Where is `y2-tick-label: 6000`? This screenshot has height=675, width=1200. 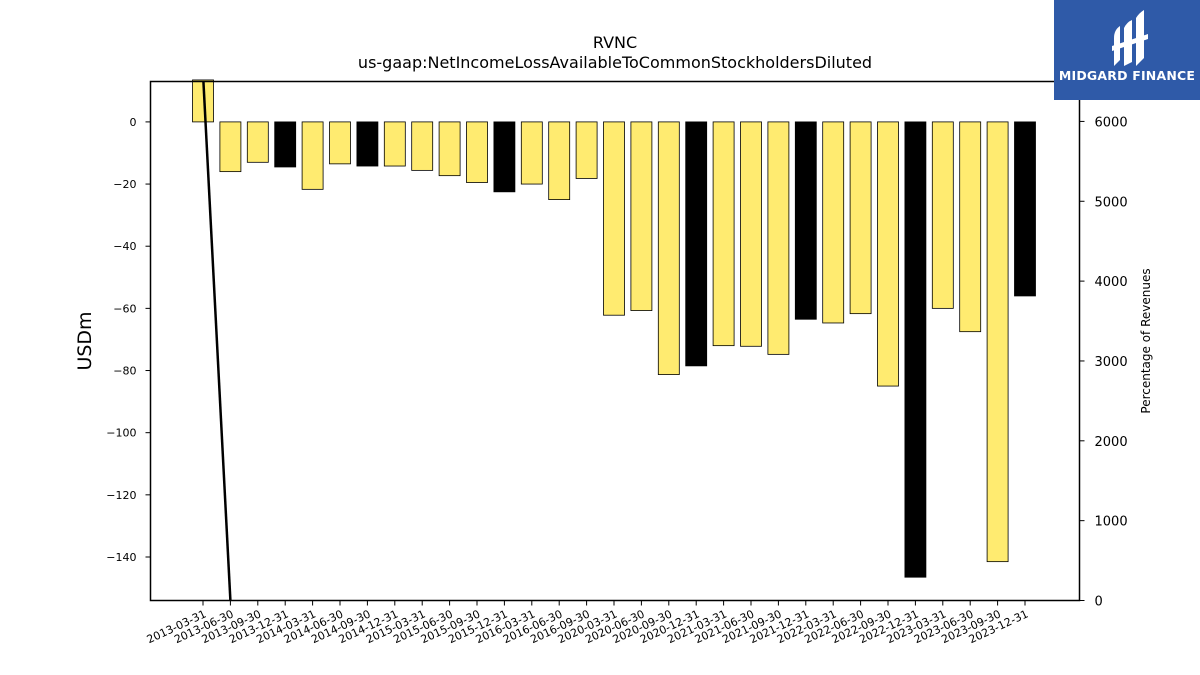 y2-tick-label: 6000 is located at coordinates (1111, 122).